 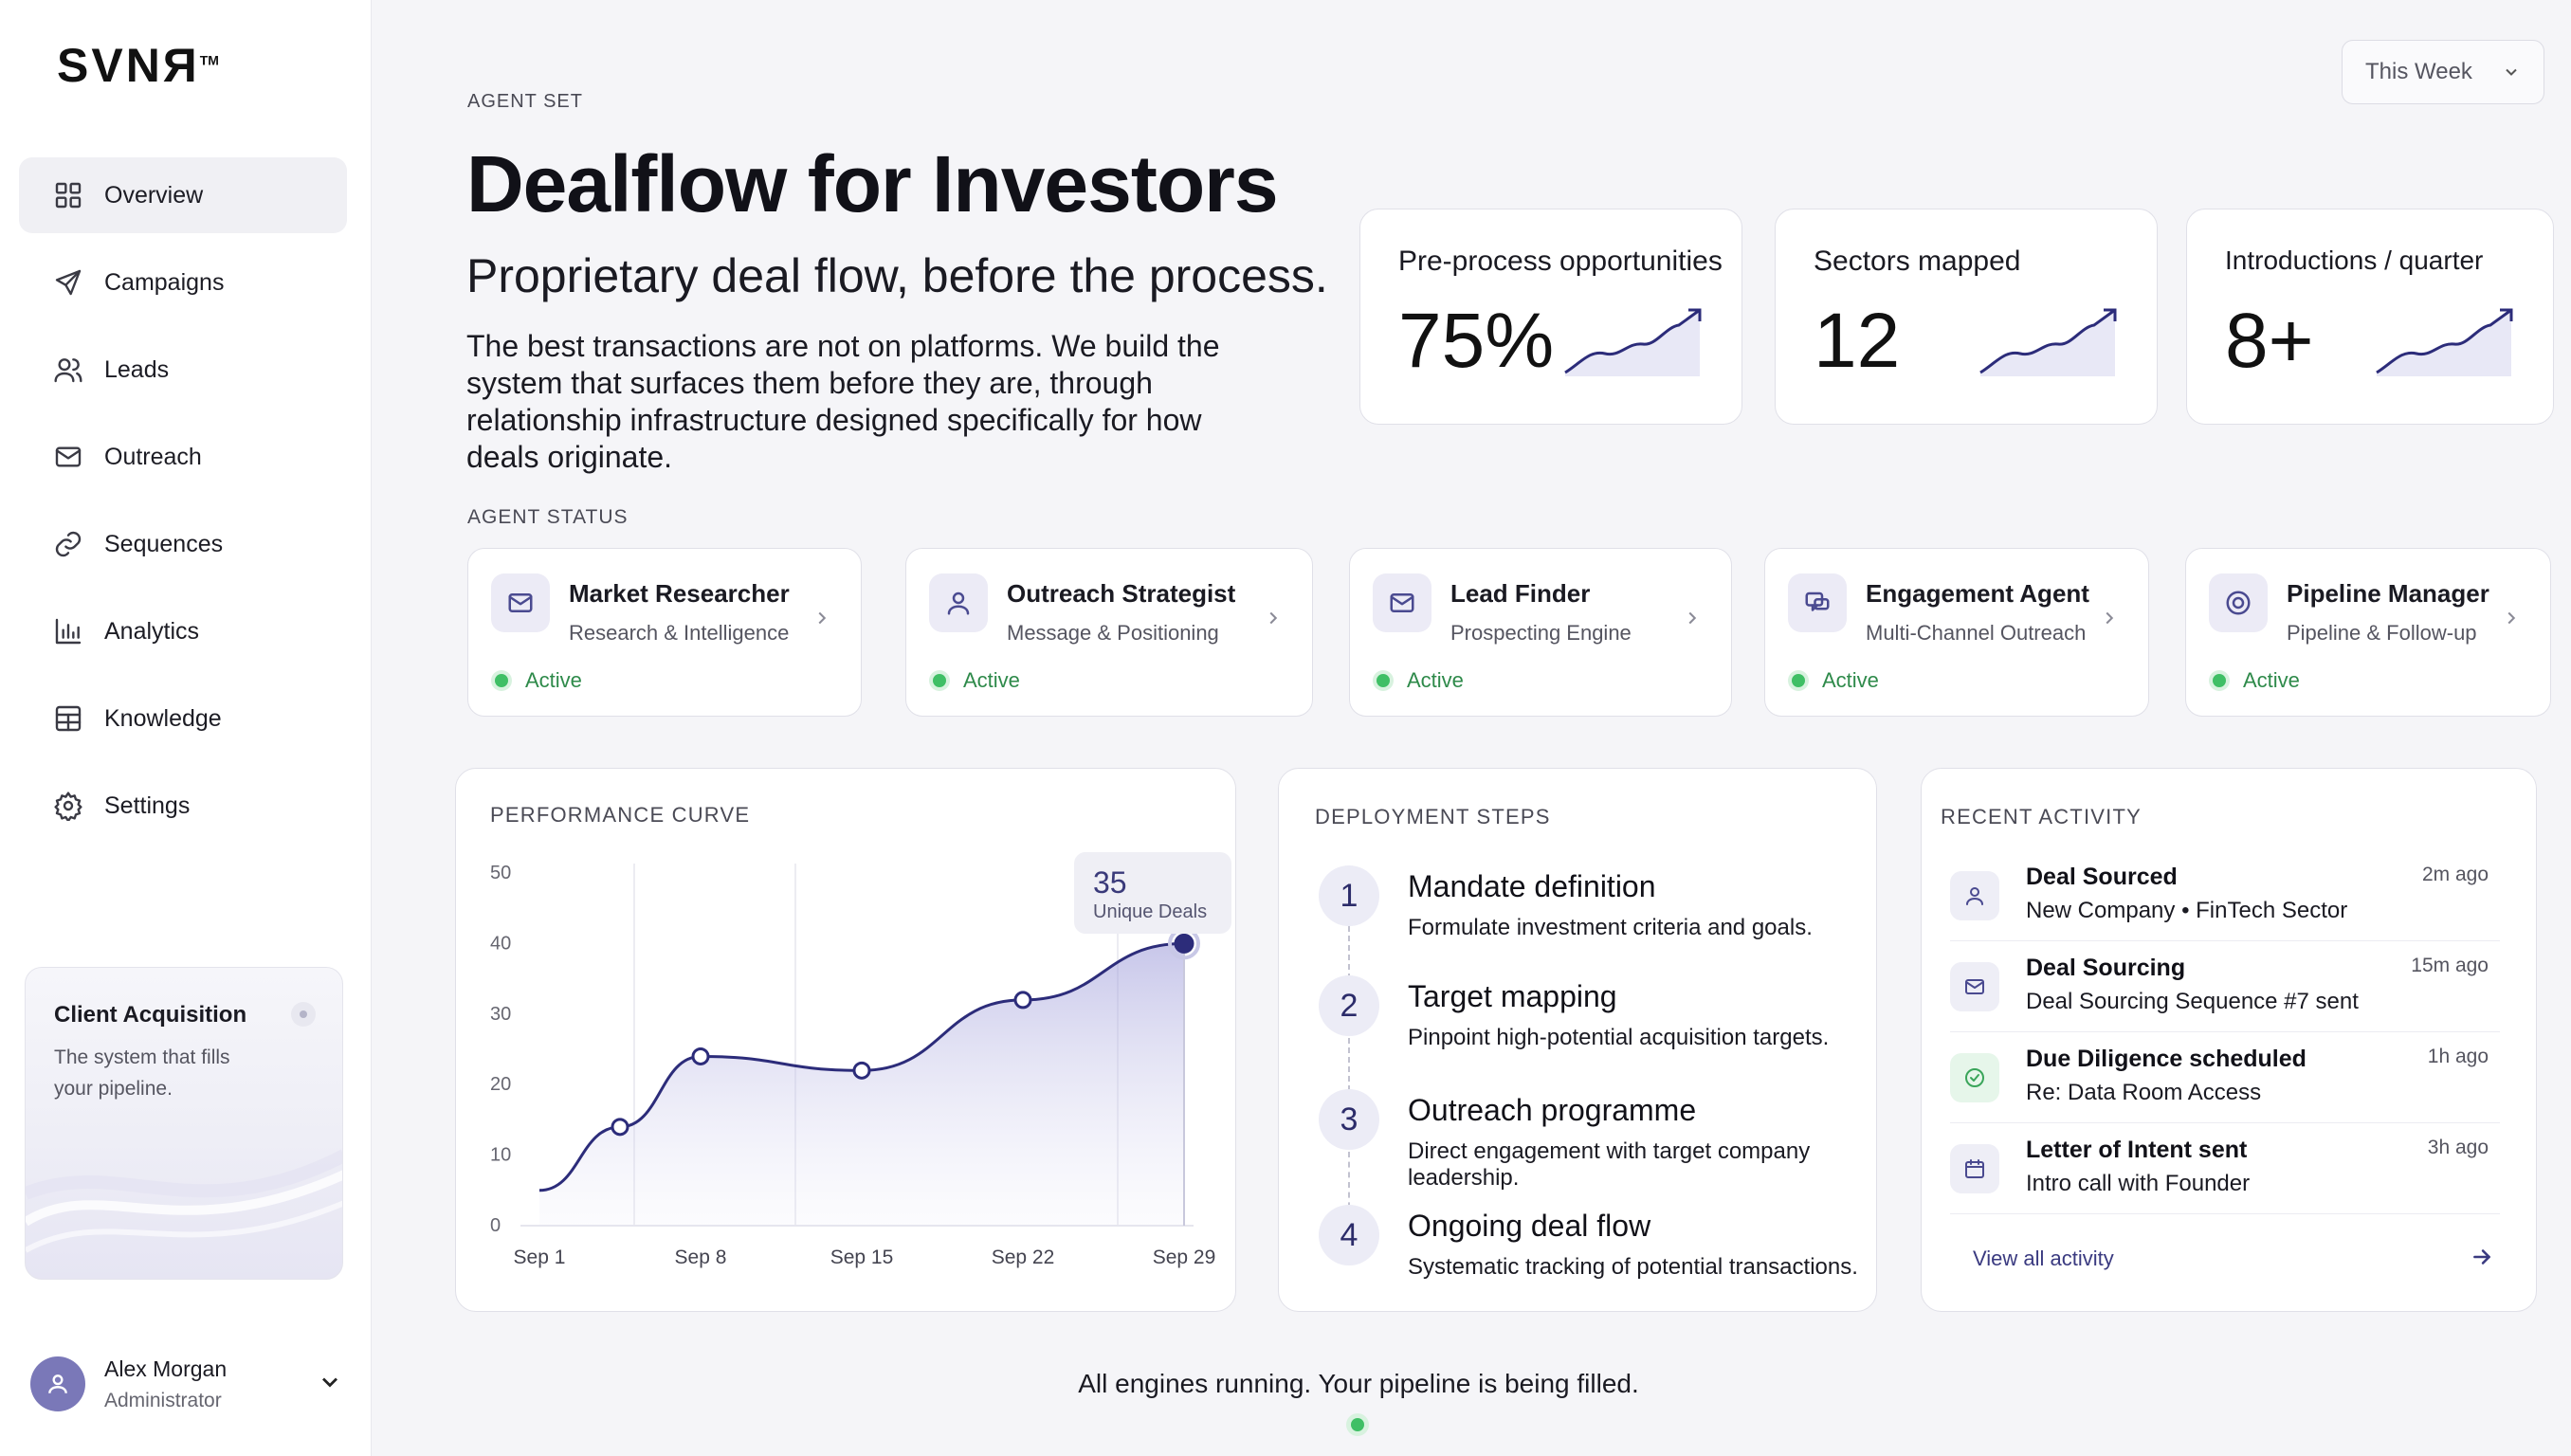 What do you see at coordinates (679, 593) in the screenshot?
I see `agent-name: Market Researcher` at bounding box center [679, 593].